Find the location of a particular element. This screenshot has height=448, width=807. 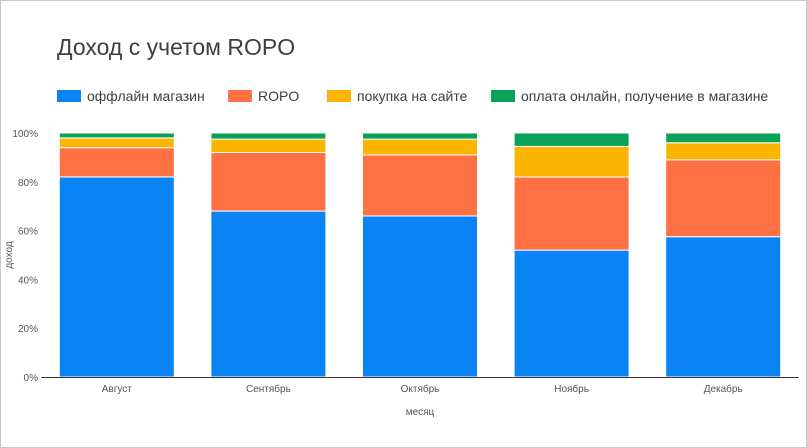

legend-swatch-website is located at coordinates (339, 96).